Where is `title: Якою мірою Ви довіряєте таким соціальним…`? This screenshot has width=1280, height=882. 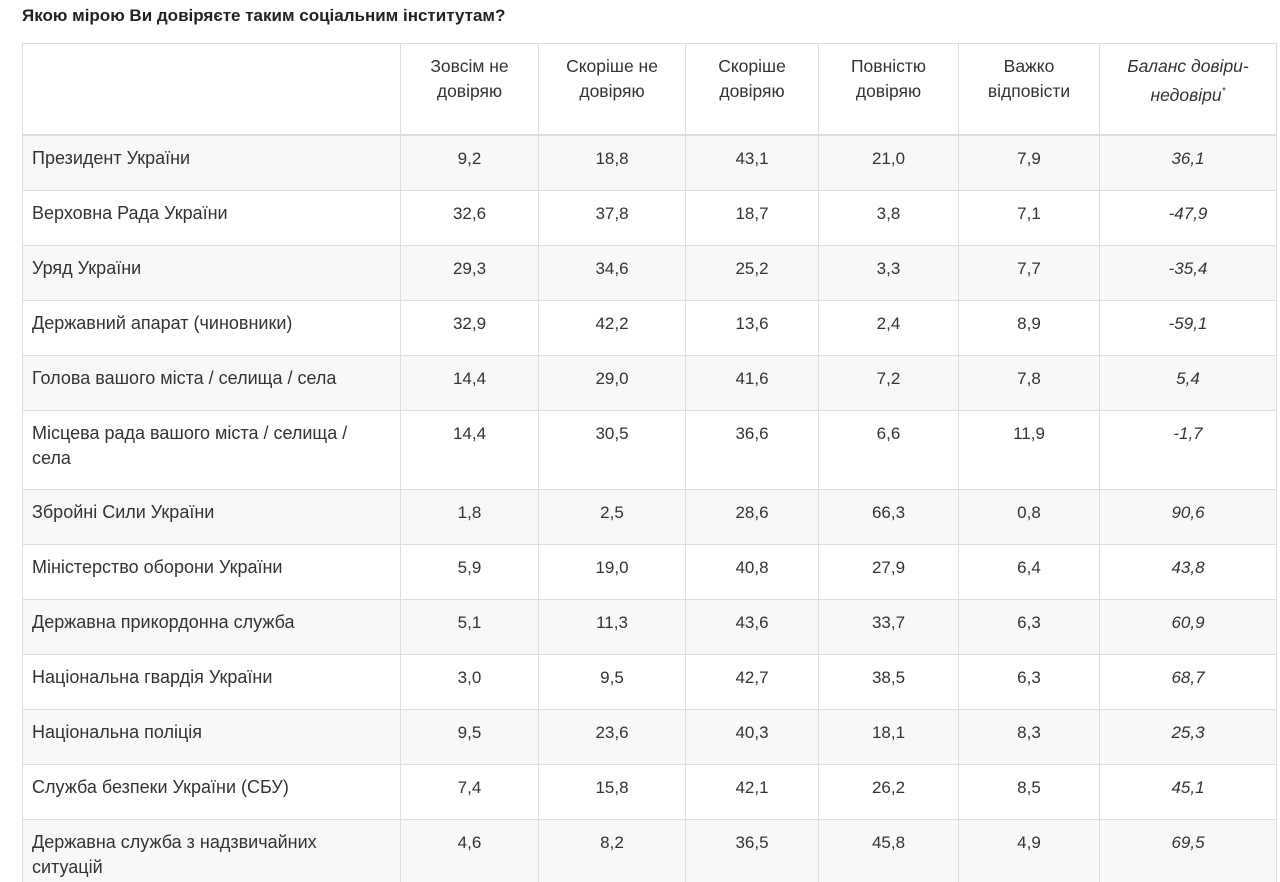 title: Якою мірою Ви довіряєте таким соціальним… is located at coordinates (264, 15).